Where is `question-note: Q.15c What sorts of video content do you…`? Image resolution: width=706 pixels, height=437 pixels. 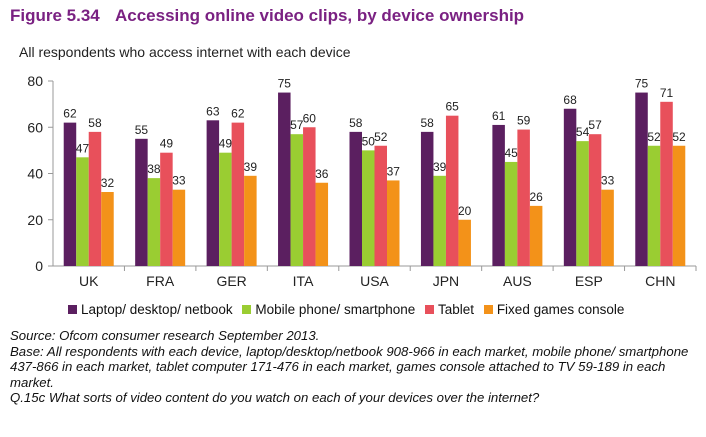
question-note: Q.15c What sorts of video content do you… is located at coordinates (275, 397).